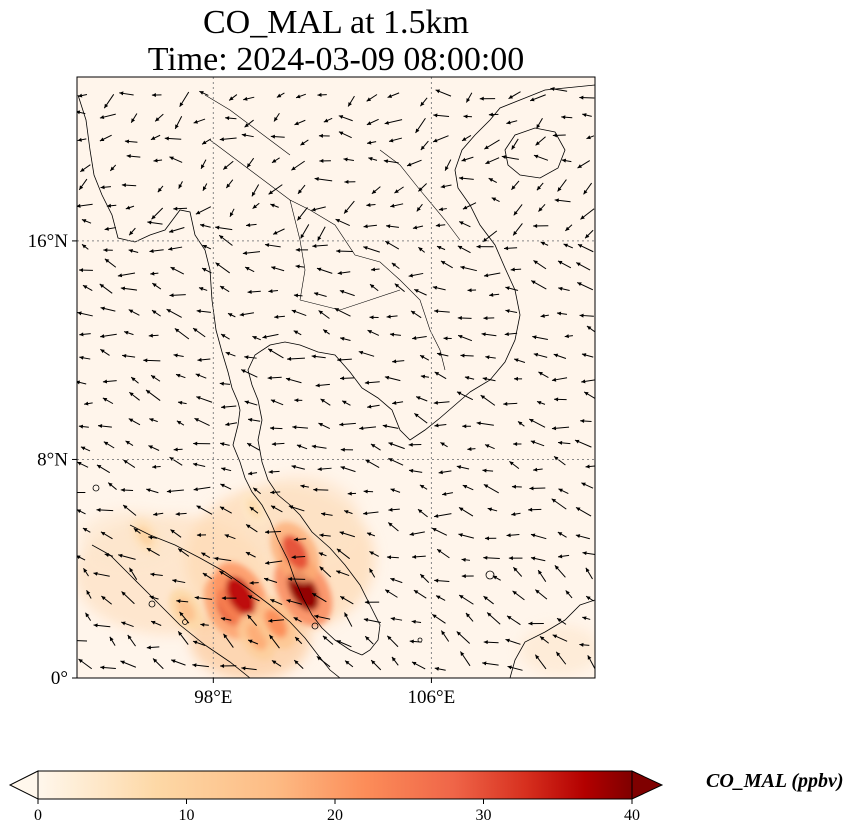  What do you see at coordinates (535, 153) in the screenshot?
I see `coastline-hainan` at bounding box center [535, 153].